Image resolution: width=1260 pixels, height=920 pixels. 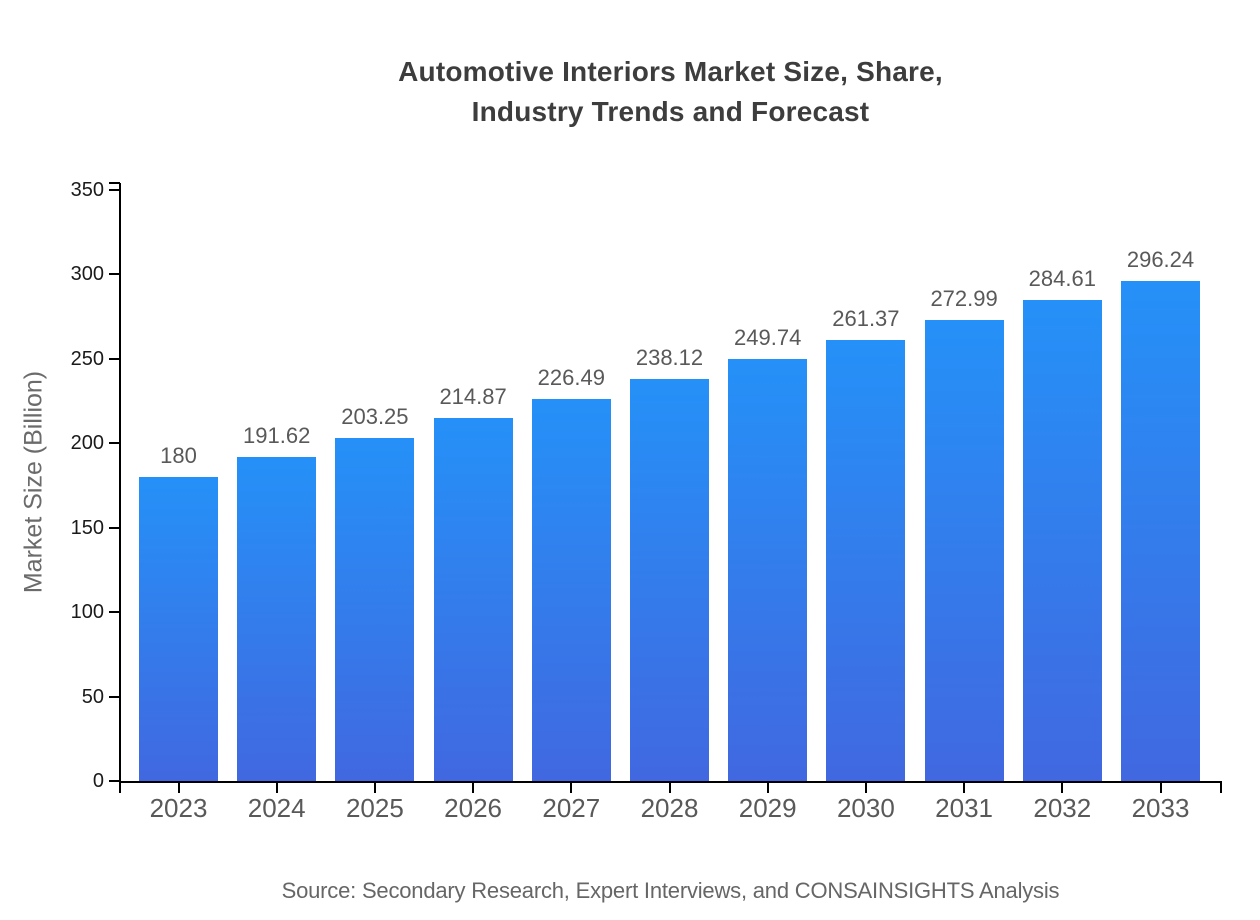 I want to click on x-tick-label-2030: 2030, so click(x=865, y=808).